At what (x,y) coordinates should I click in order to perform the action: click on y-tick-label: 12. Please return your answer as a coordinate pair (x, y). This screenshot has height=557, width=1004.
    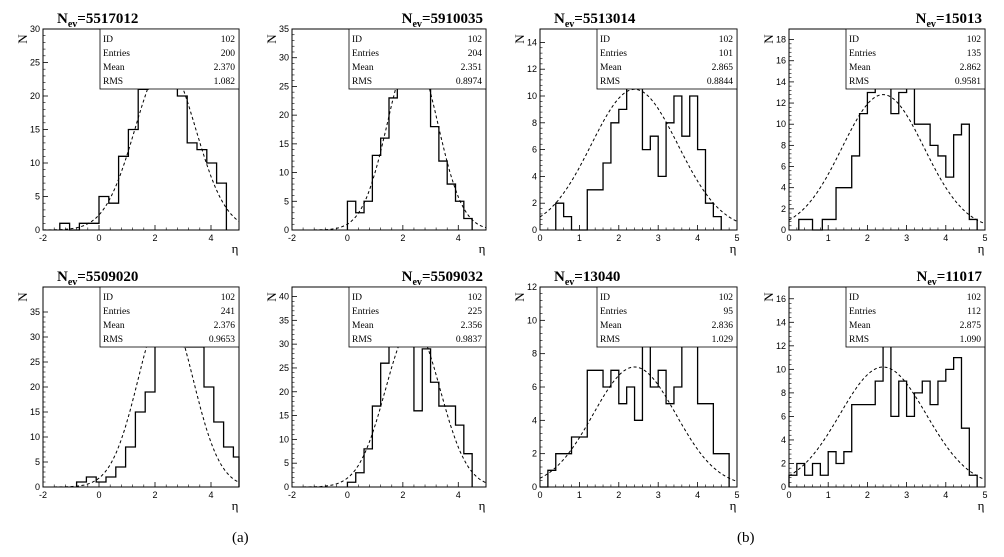
    Looking at the image, I should click on (532, 287).